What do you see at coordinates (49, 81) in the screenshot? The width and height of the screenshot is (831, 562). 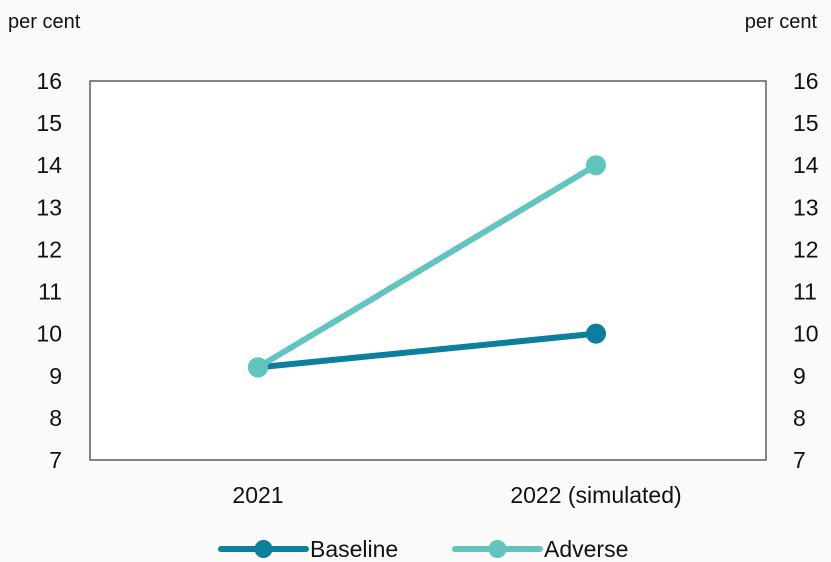 I see `left-y-tick-label: 16` at bounding box center [49, 81].